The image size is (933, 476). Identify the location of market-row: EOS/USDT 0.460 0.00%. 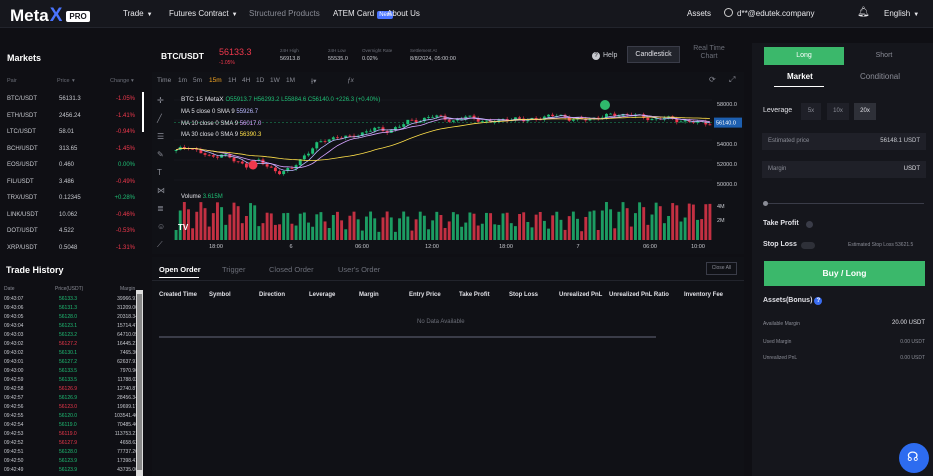
(71, 167).